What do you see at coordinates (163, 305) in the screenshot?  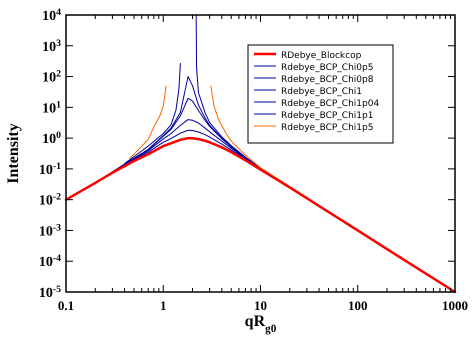 I see `x-tick-label: 1` at bounding box center [163, 305].